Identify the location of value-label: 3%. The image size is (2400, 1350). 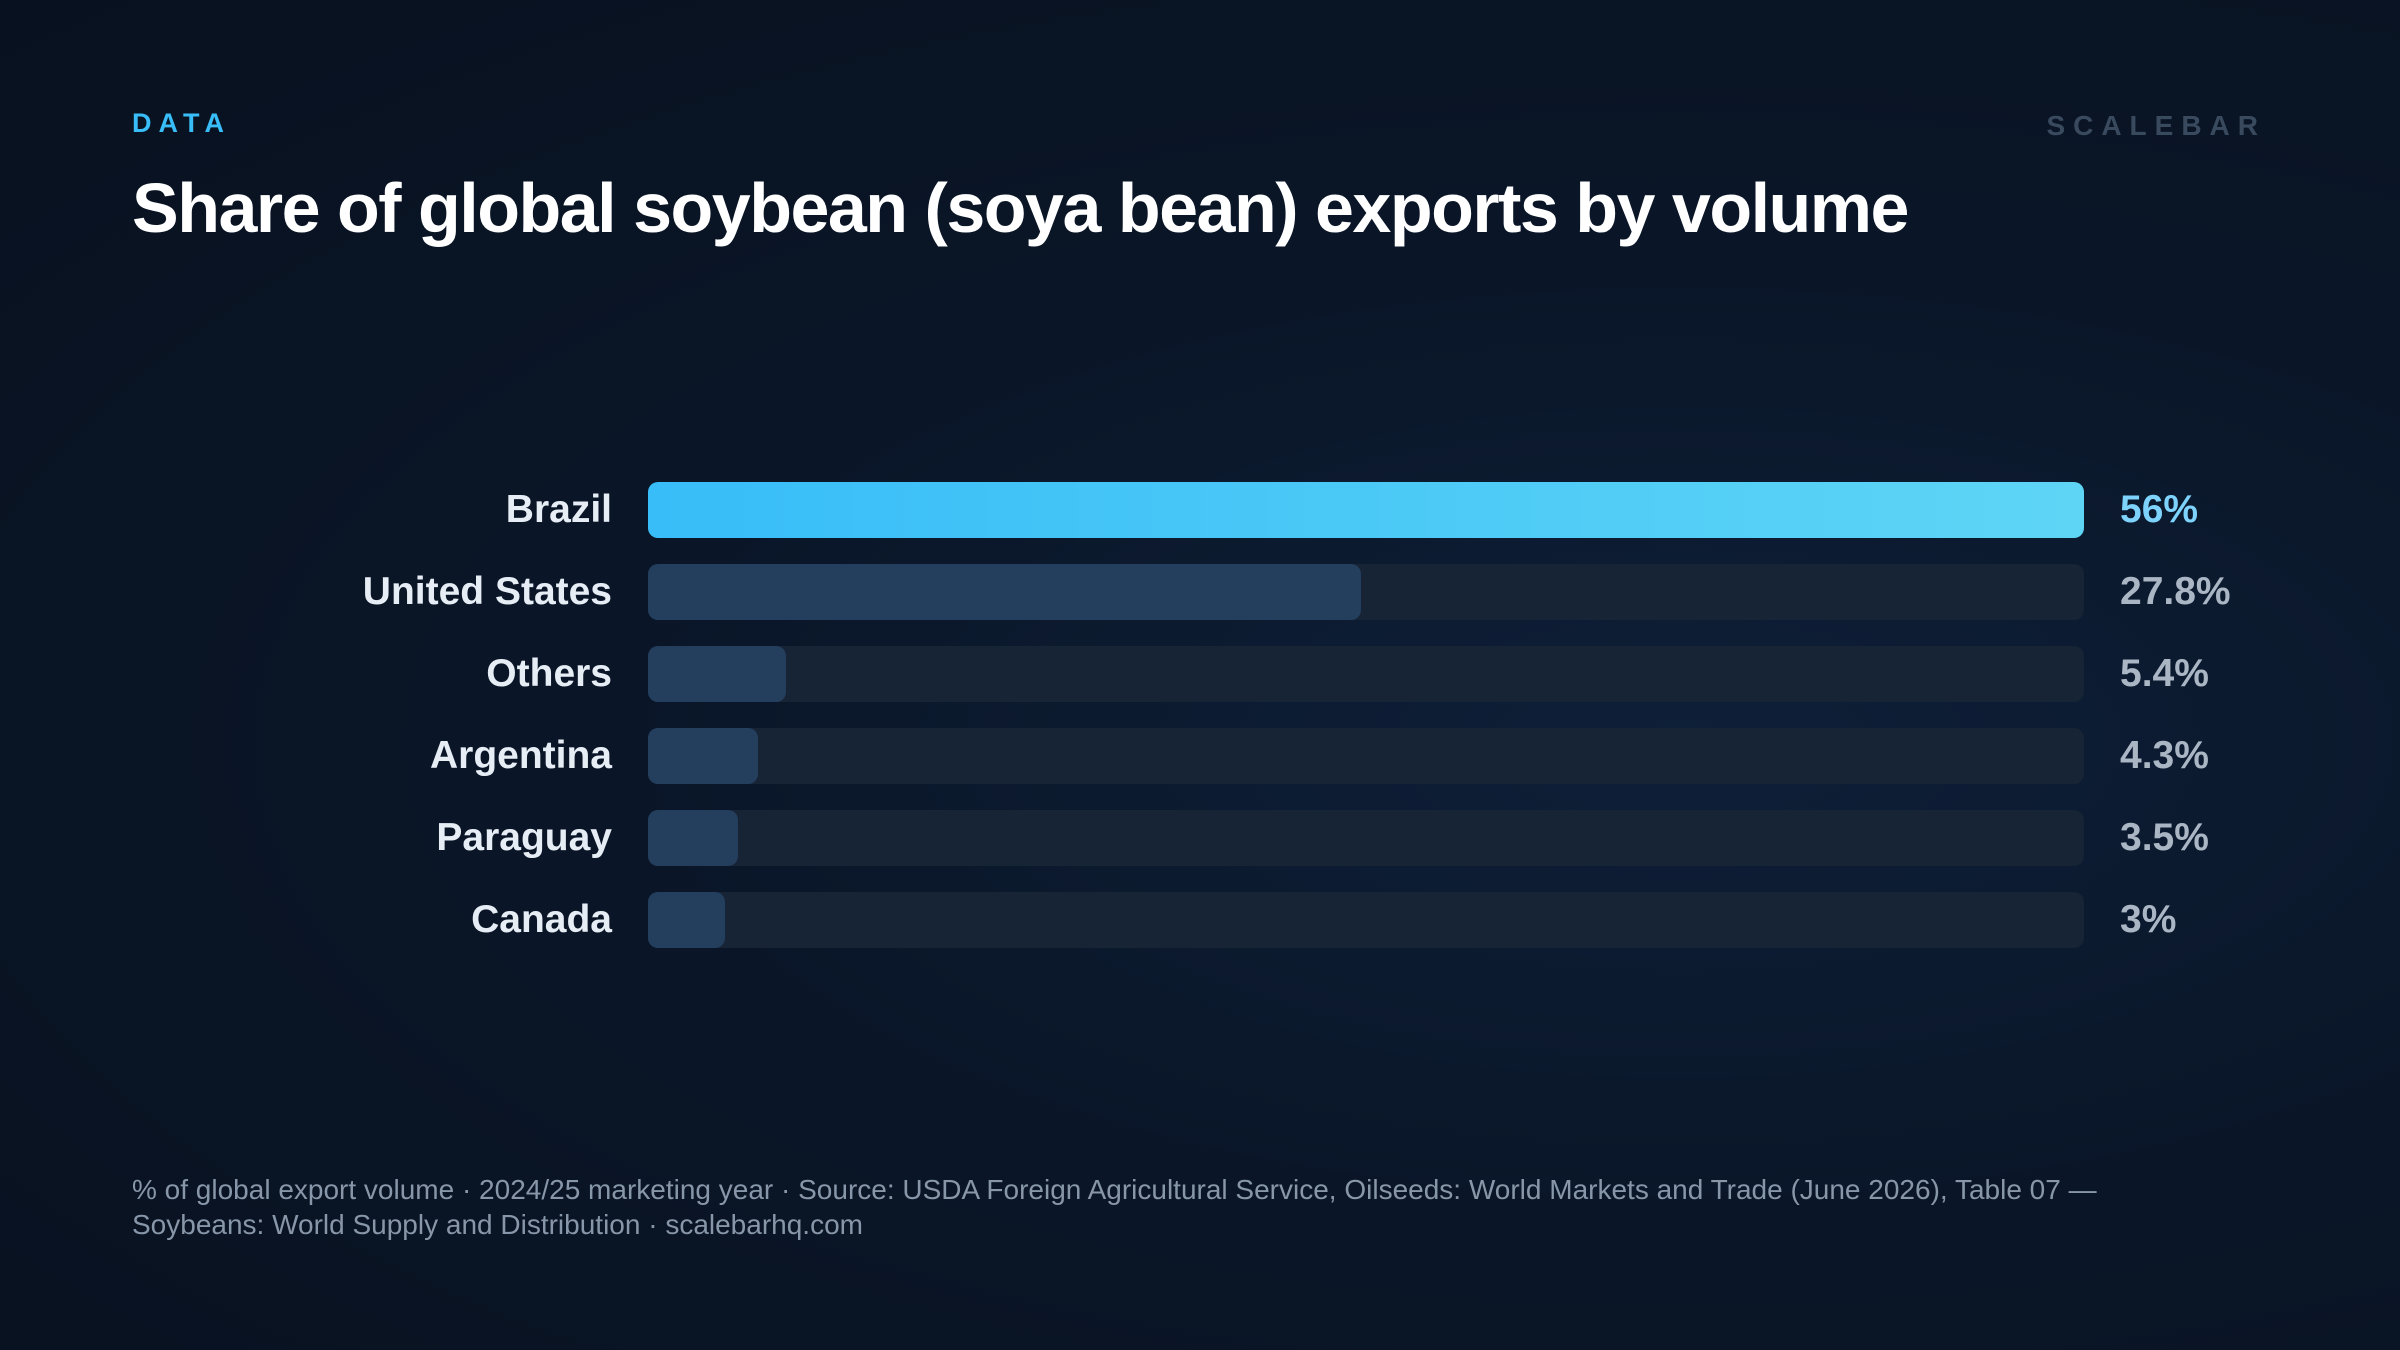
(2148, 919).